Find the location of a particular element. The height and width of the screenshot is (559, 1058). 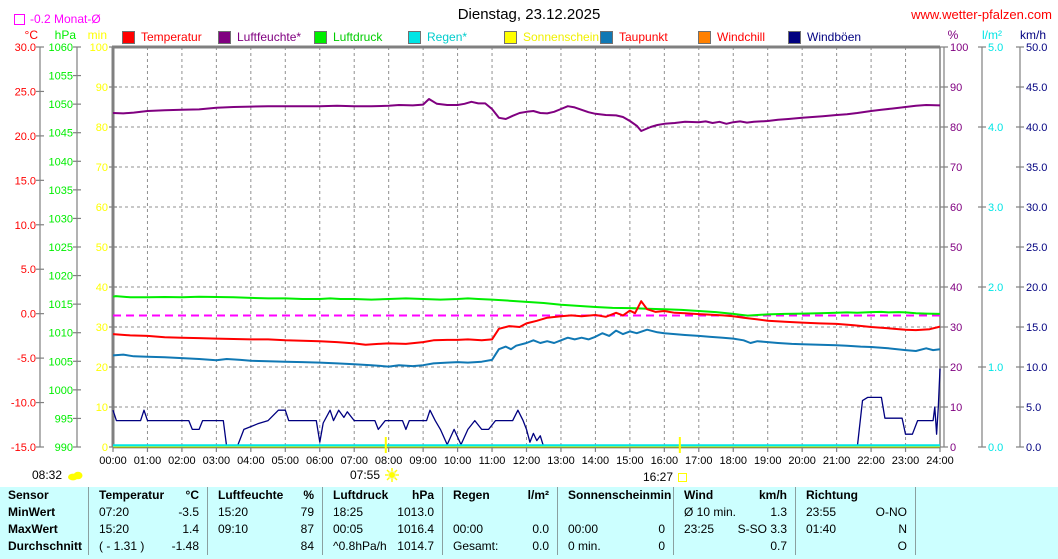

table-cell: Richtung is located at coordinates (855, 495).